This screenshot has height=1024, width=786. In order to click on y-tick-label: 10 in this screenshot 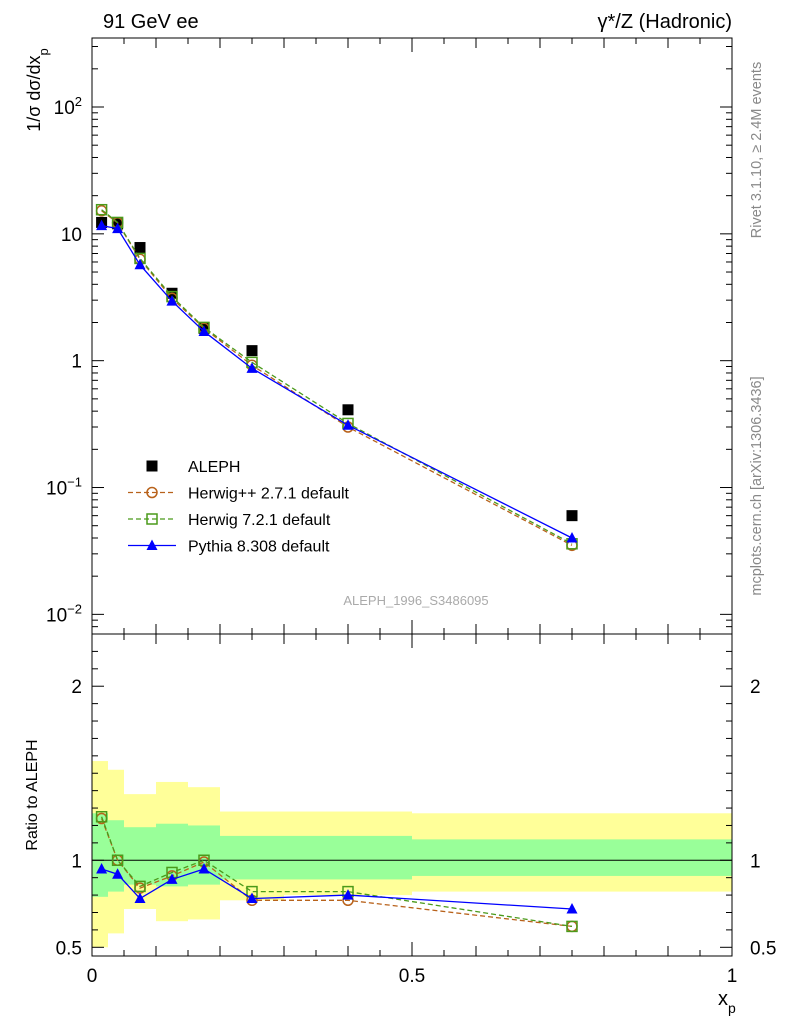, I will do `click(71, 235)`.